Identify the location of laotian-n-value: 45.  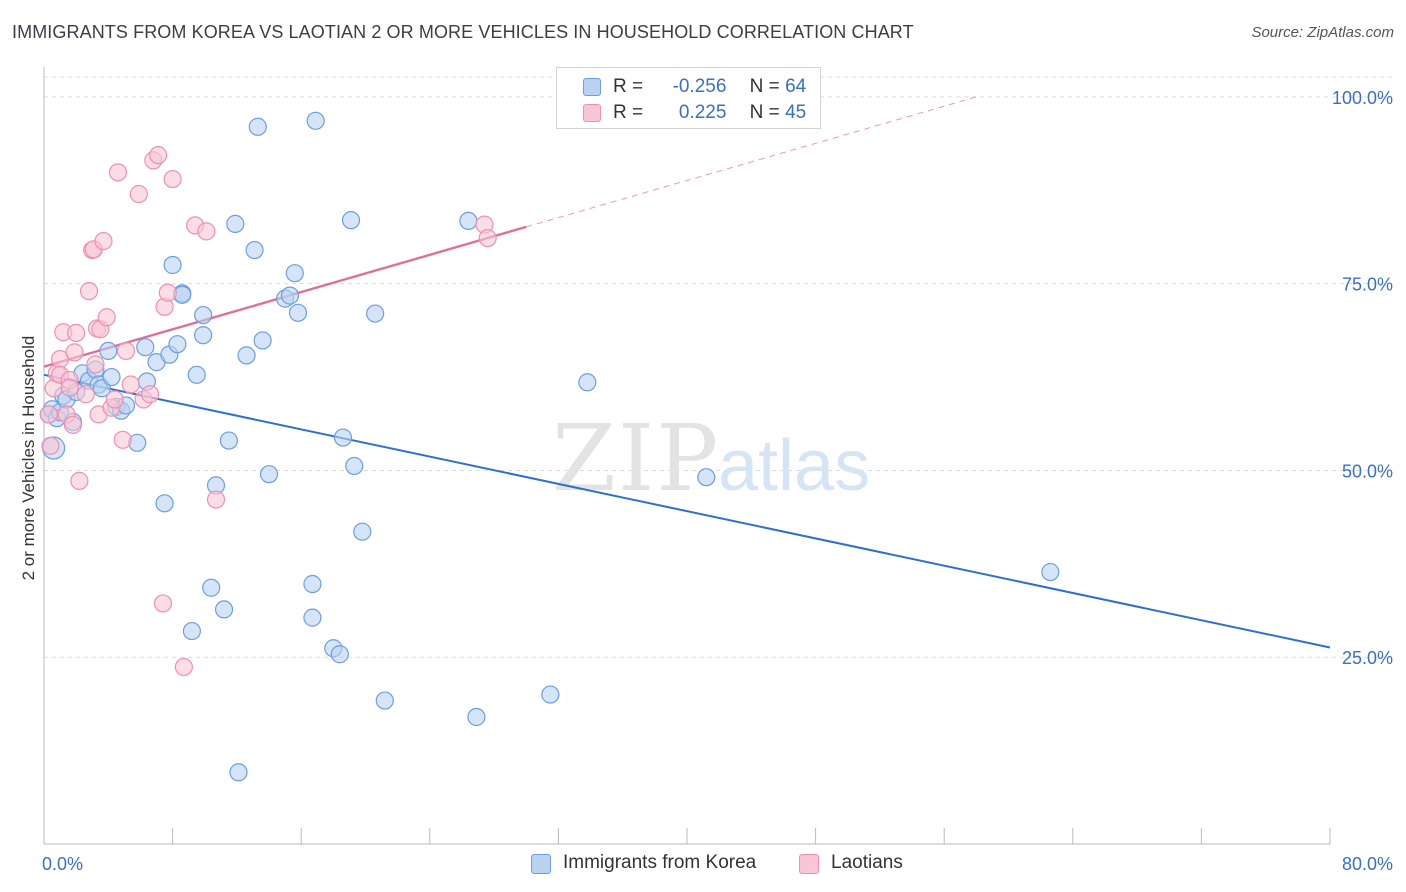
(796, 112).